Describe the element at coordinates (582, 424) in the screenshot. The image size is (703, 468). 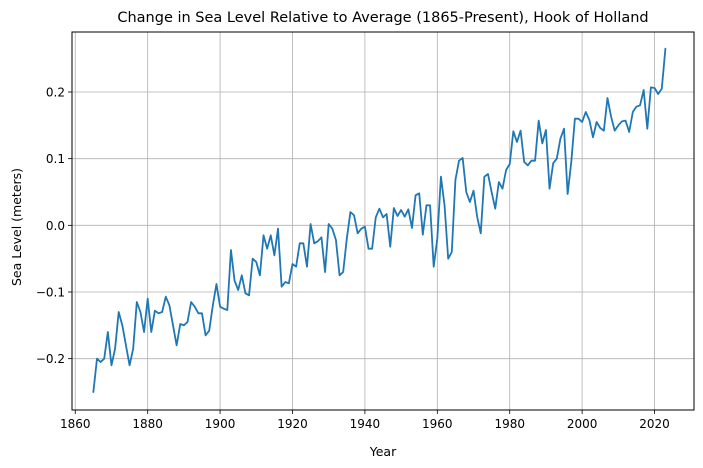
I see `x-tick-label: 2000` at that location.